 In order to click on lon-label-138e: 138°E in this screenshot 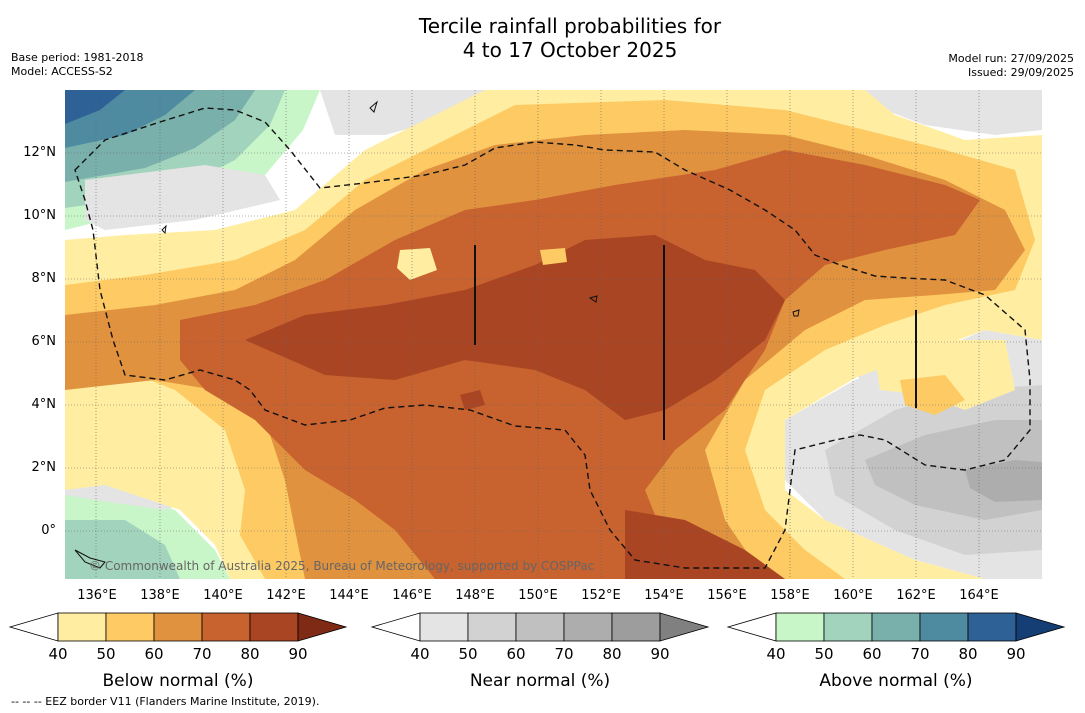, I will do `click(160, 595)`.